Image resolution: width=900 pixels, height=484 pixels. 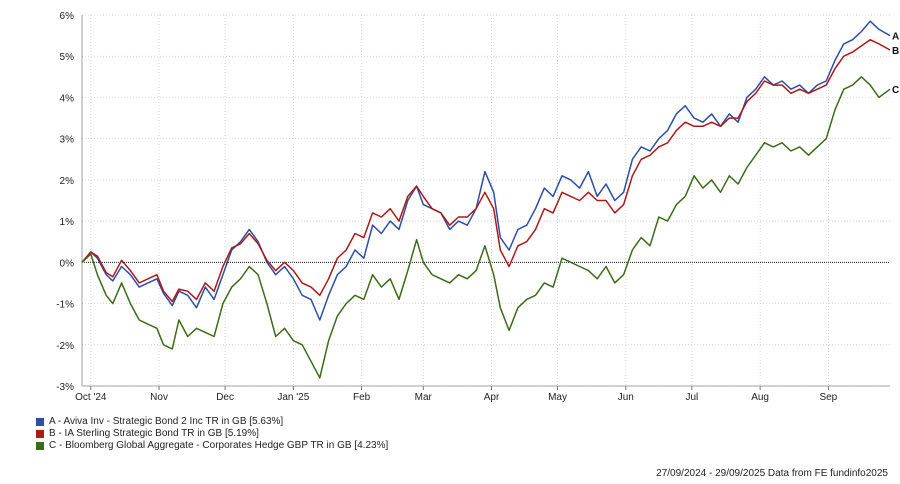 What do you see at coordinates (67, 181) in the screenshot?
I see `y-tick-label: 2%` at bounding box center [67, 181].